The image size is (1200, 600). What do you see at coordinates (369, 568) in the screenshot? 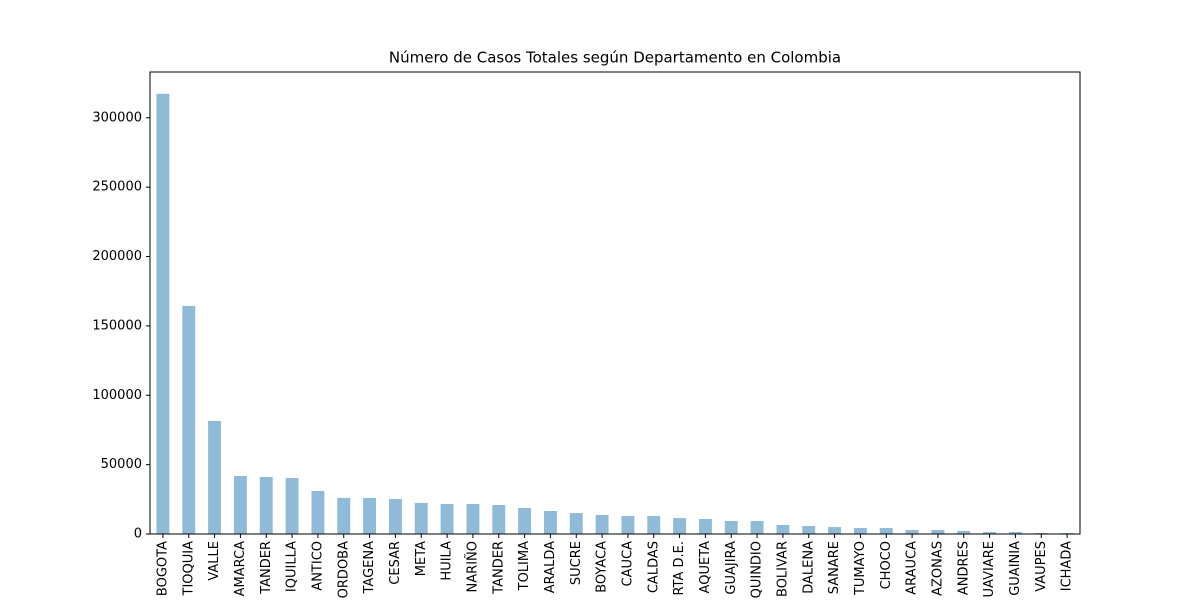
I see `x-tick-label: TAGENA` at bounding box center [369, 568].